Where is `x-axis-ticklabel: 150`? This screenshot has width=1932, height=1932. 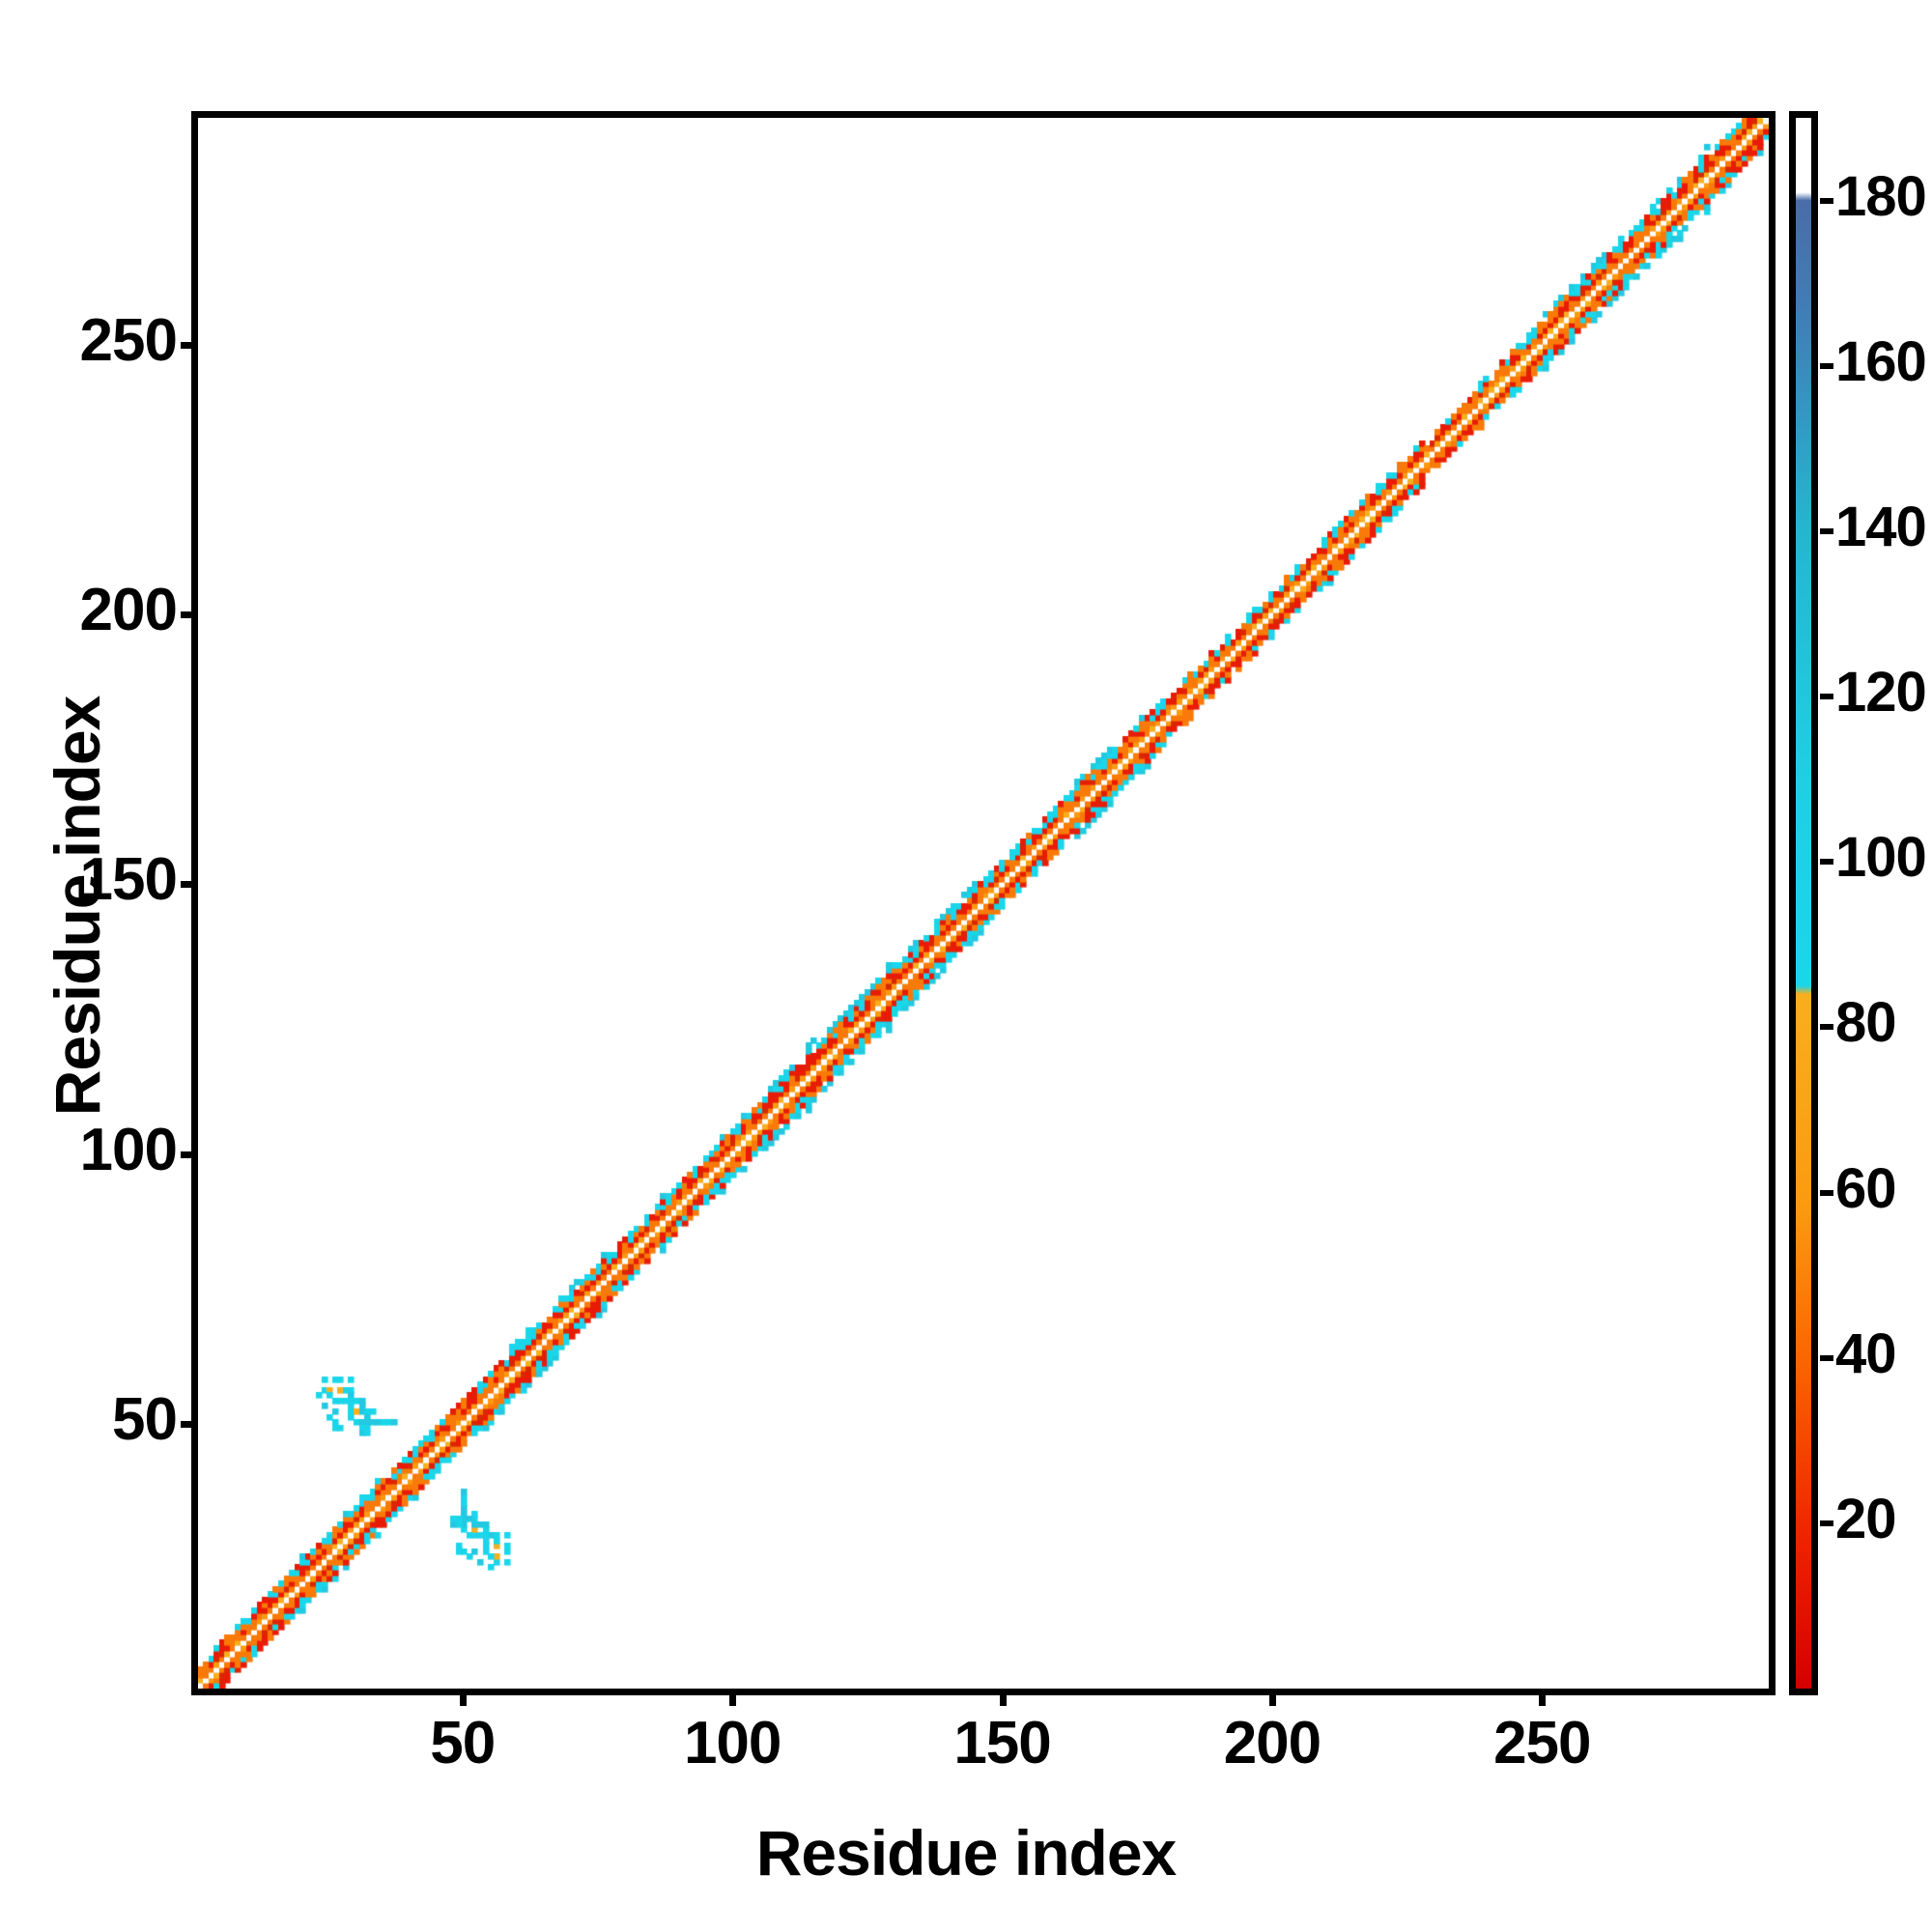 x-axis-ticklabel: 150 is located at coordinates (1002, 1743).